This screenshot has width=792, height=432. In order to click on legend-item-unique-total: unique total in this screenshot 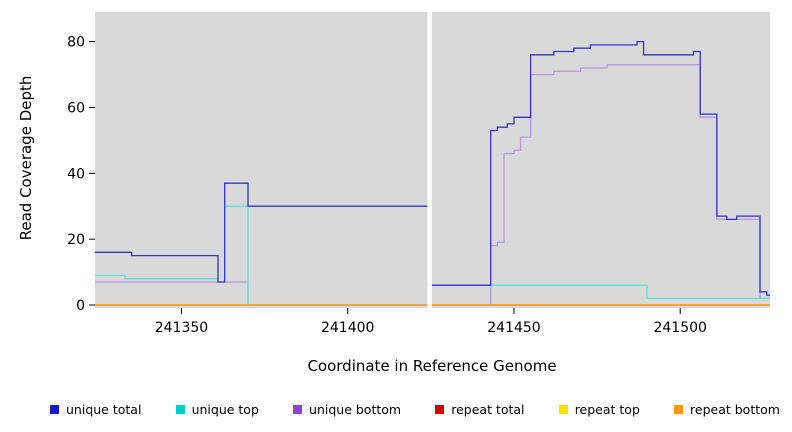, I will do `click(95, 409)`.